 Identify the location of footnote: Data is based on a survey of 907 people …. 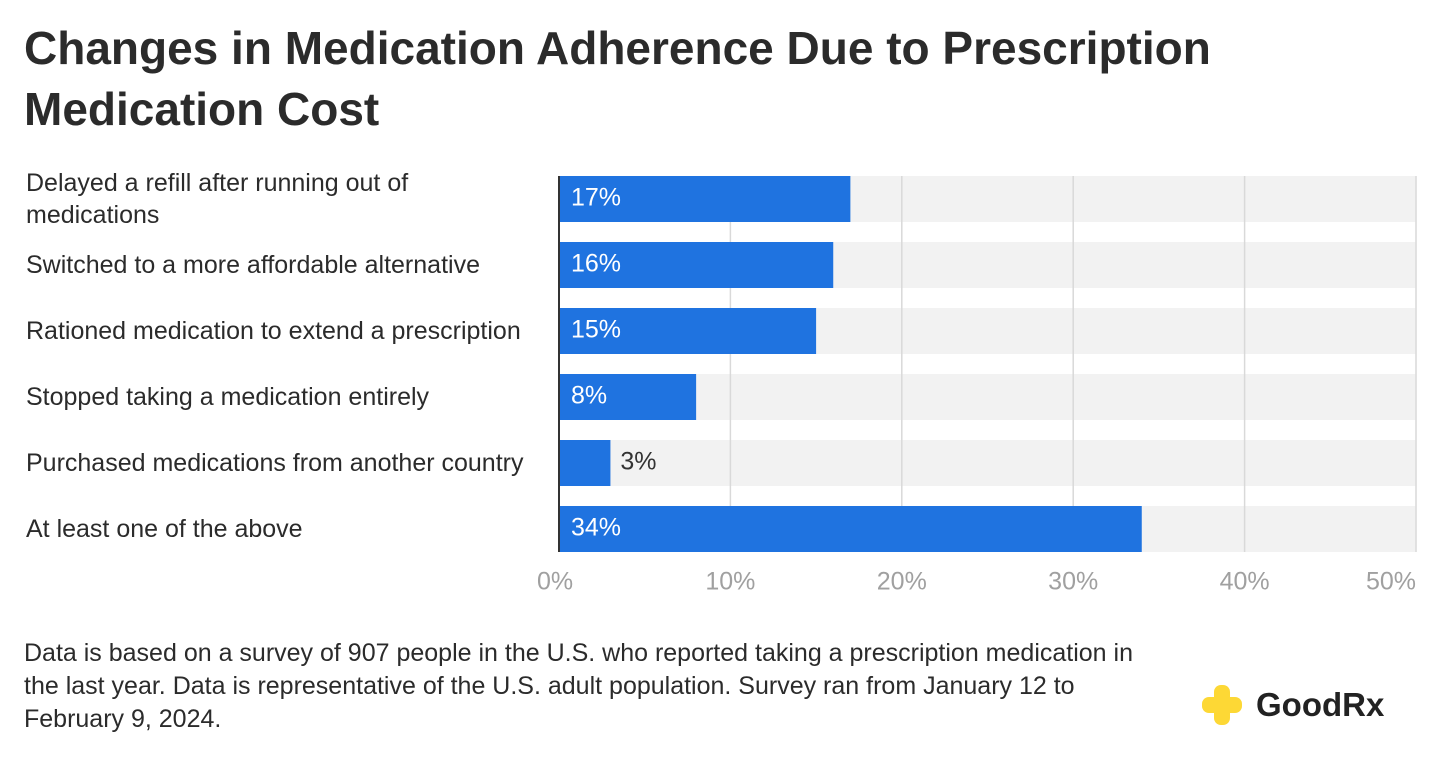
(578, 686).